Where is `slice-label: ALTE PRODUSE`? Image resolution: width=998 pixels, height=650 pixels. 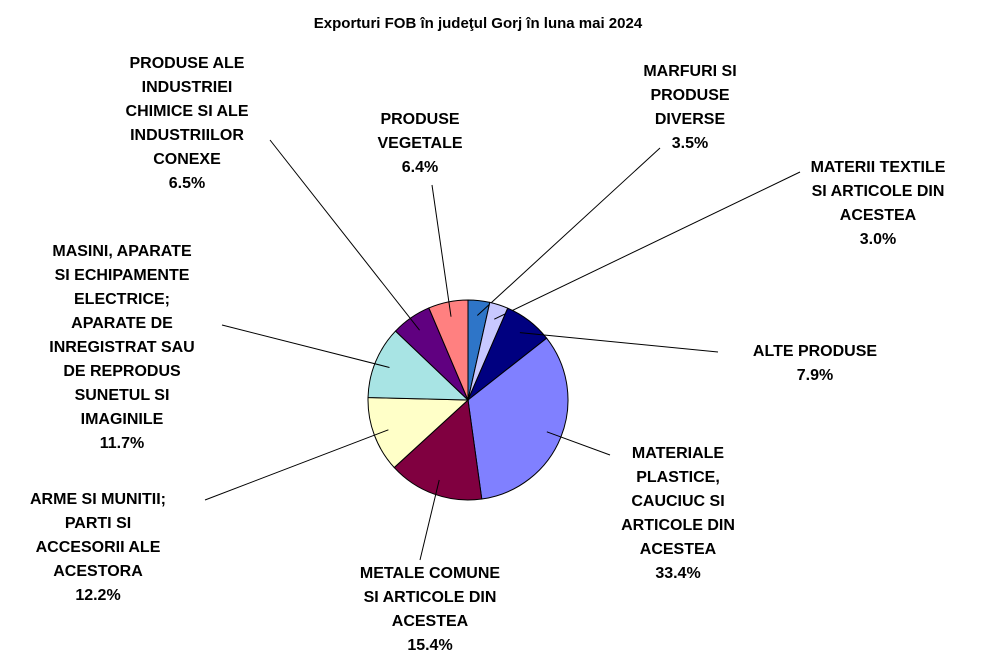 slice-label: ALTE PRODUSE is located at coordinates (815, 351).